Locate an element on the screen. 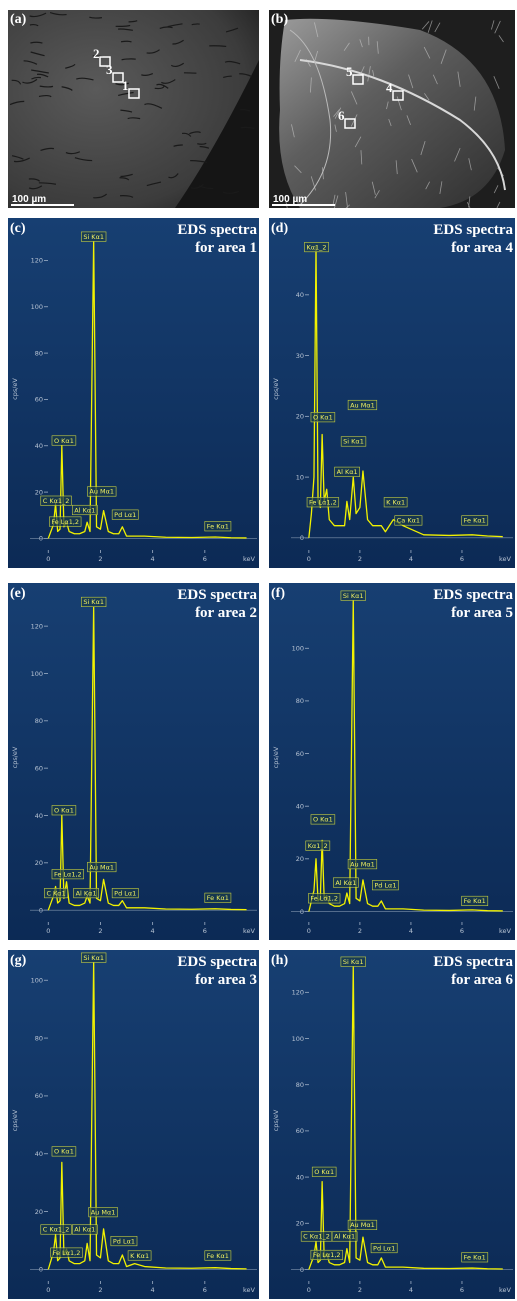 The image size is (517, 1301). peak-label: Au Mα1 is located at coordinates (362, 1225).